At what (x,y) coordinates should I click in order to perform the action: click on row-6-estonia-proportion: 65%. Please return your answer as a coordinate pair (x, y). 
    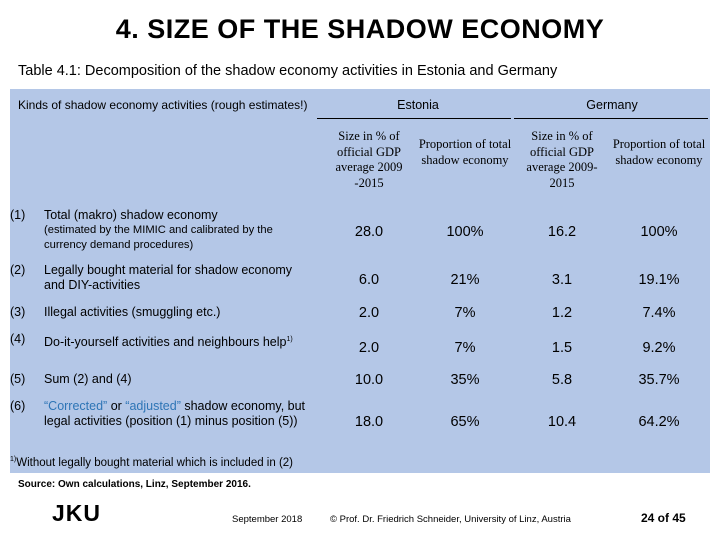
    Looking at the image, I should click on (465, 422).